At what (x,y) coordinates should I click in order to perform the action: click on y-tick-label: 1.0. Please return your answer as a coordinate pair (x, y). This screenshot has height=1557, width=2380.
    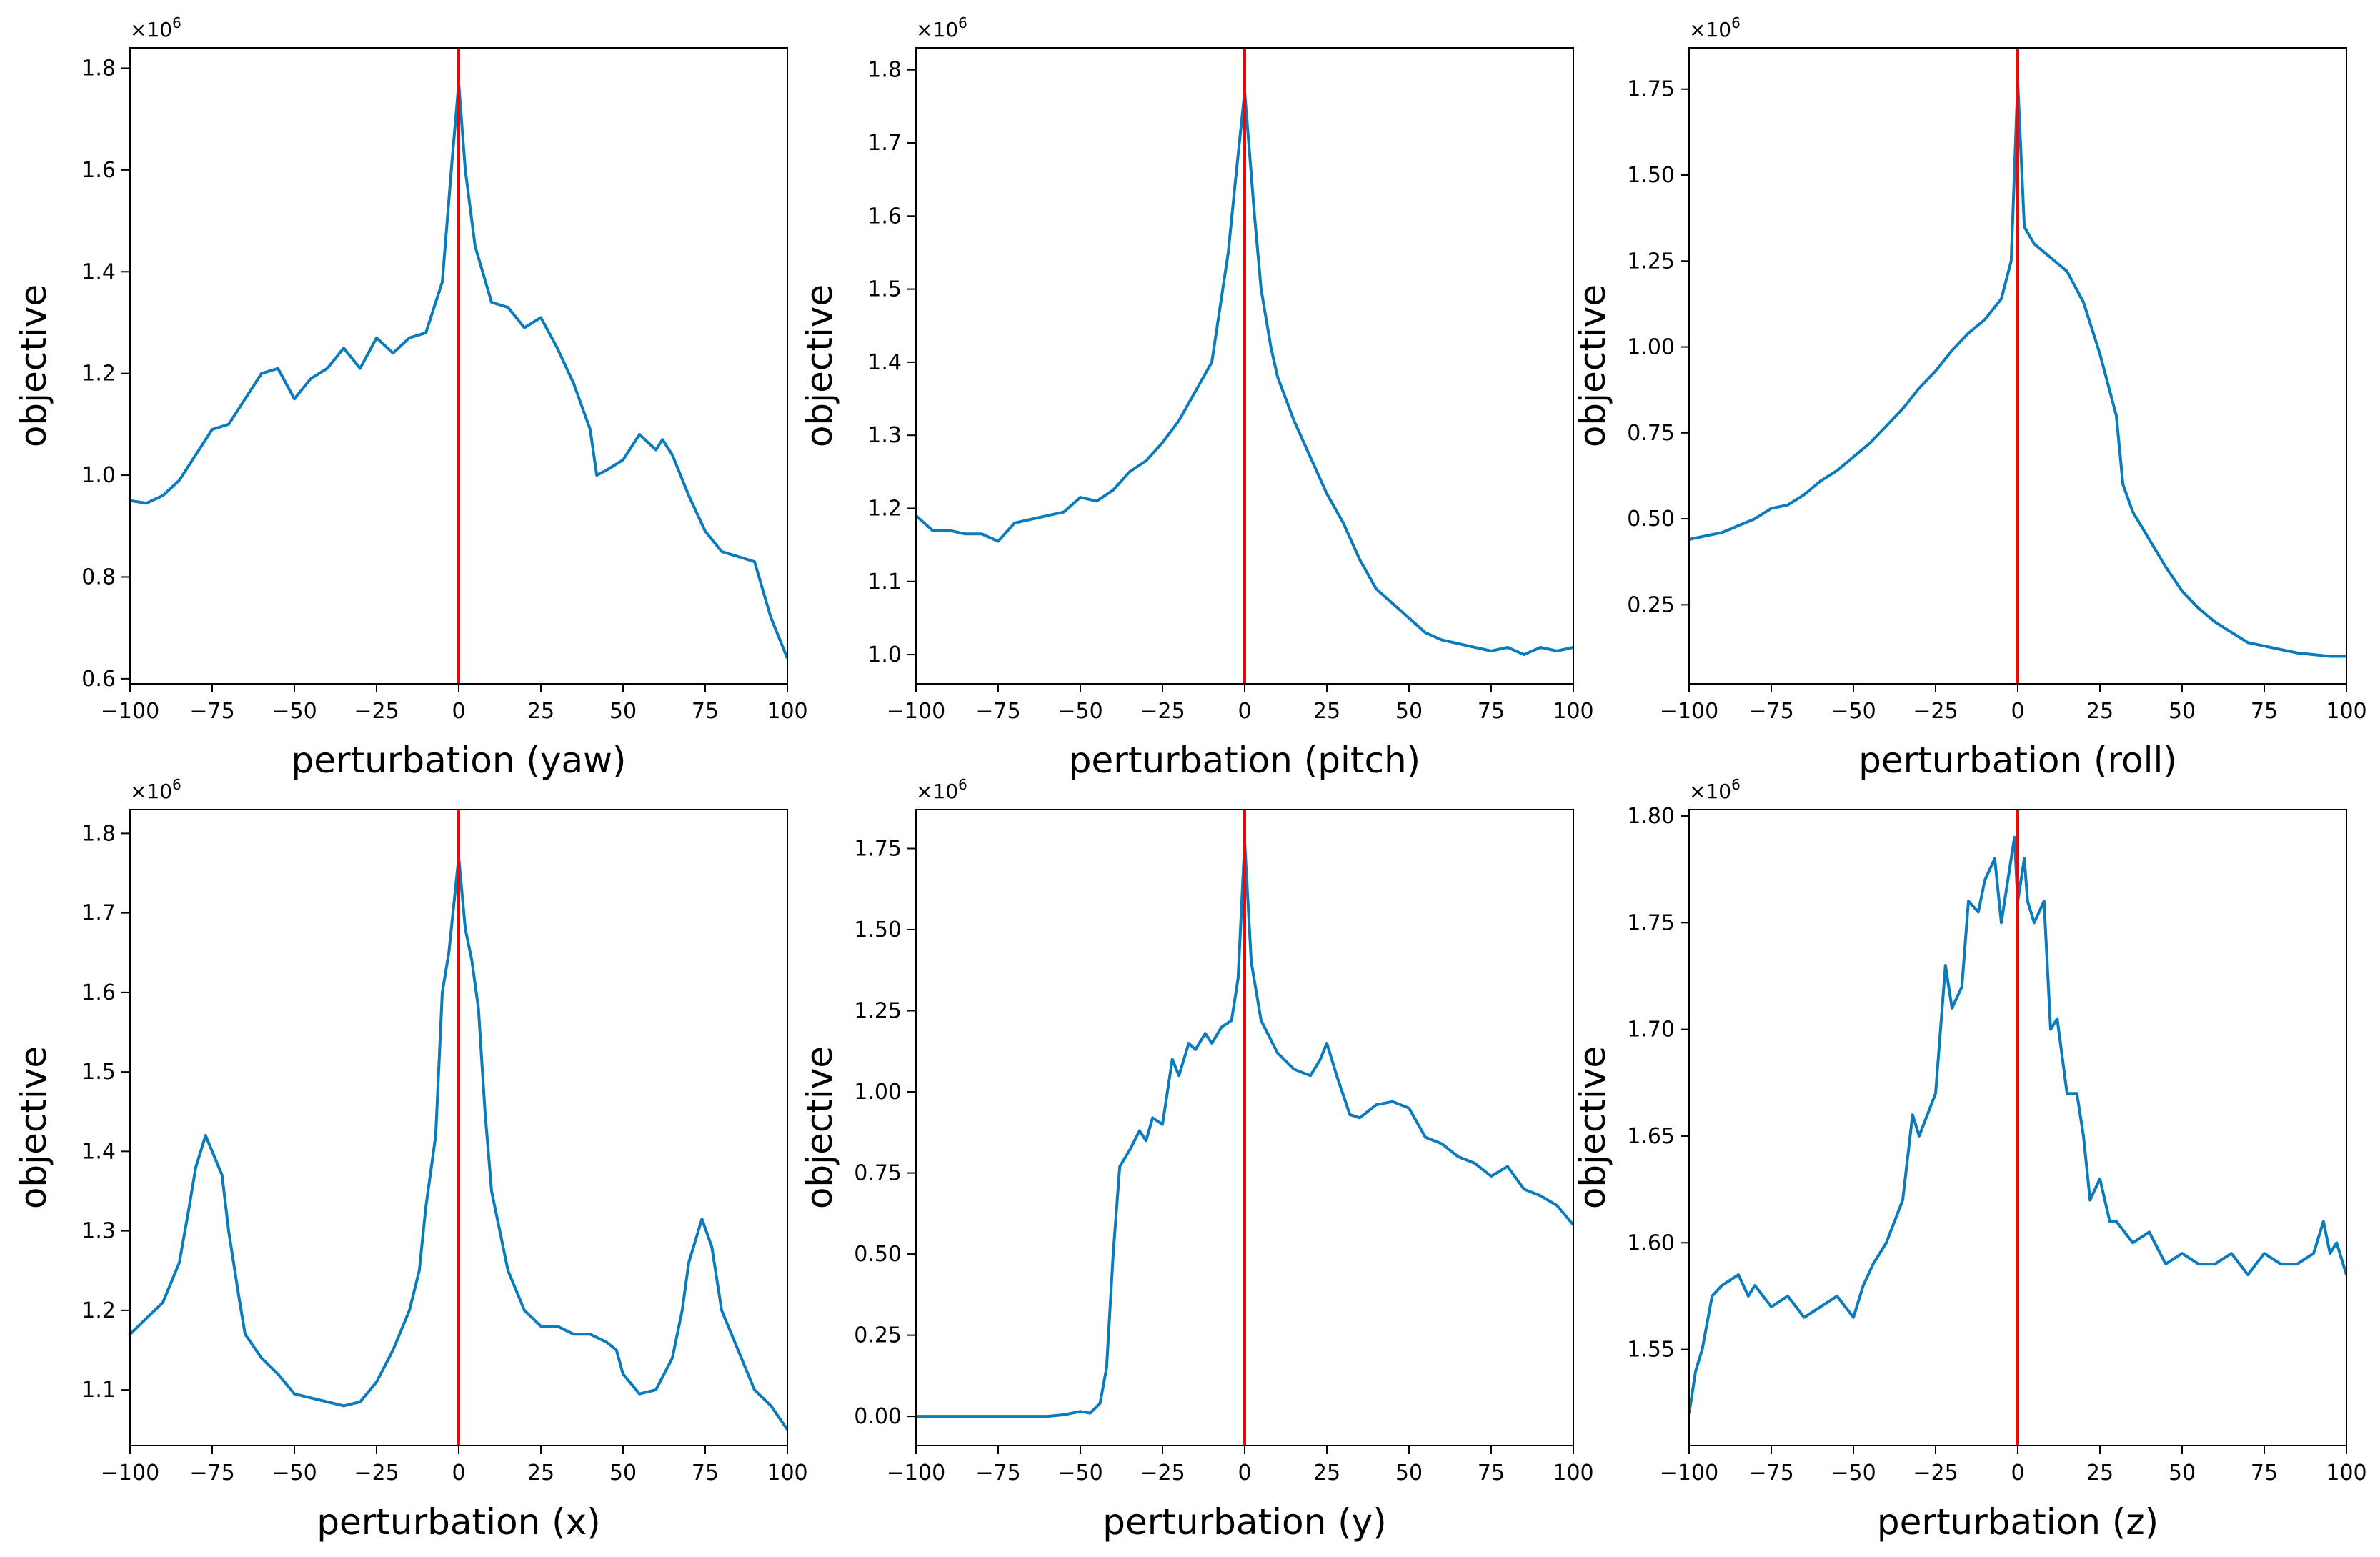
    Looking at the image, I should click on (98, 475).